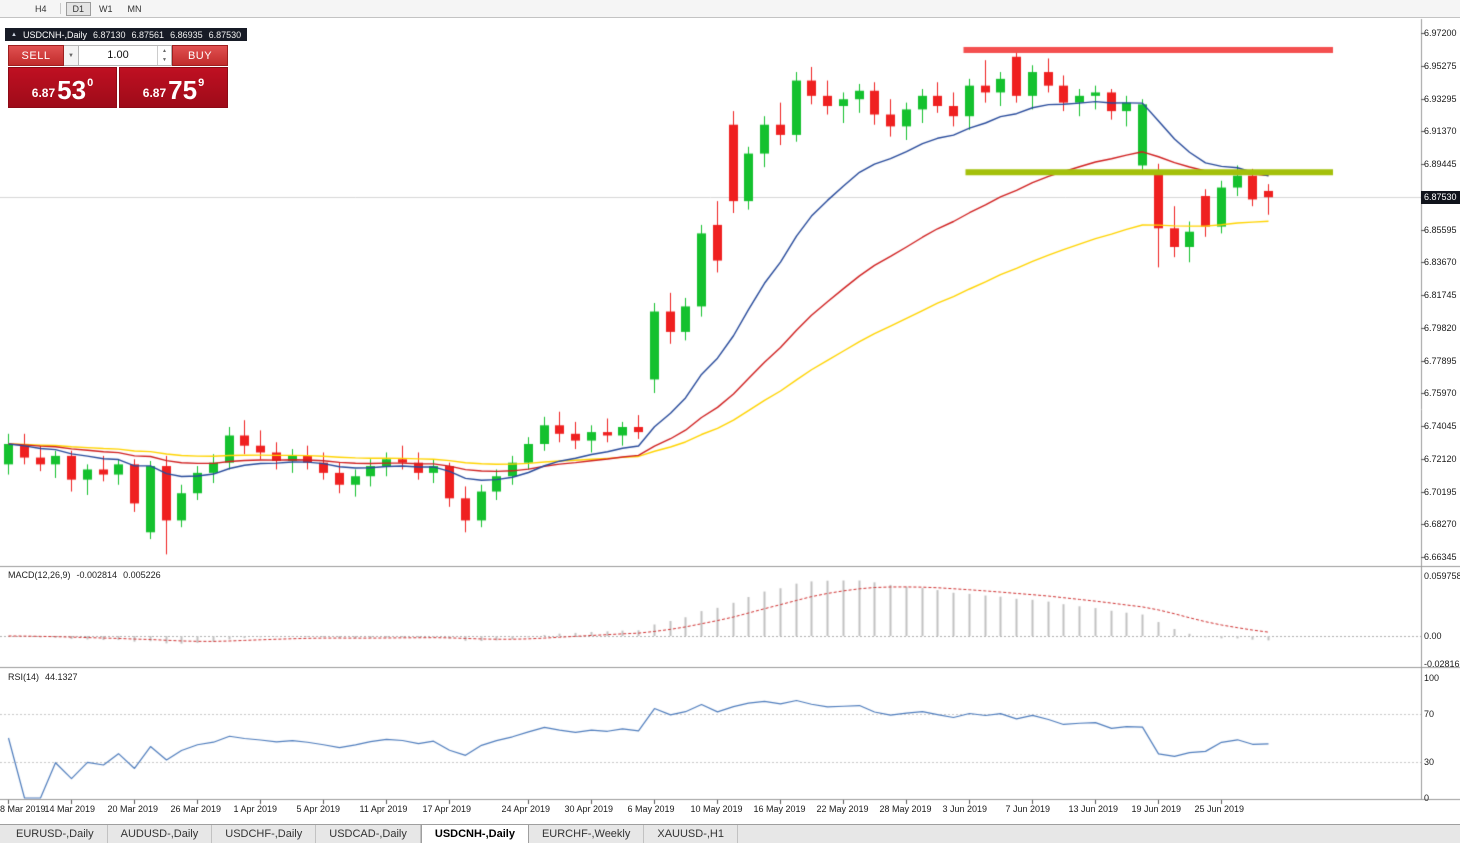  Describe the element at coordinates (842, 809) in the screenshot. I see `date-axis-label: 22 May 2019` at that location.